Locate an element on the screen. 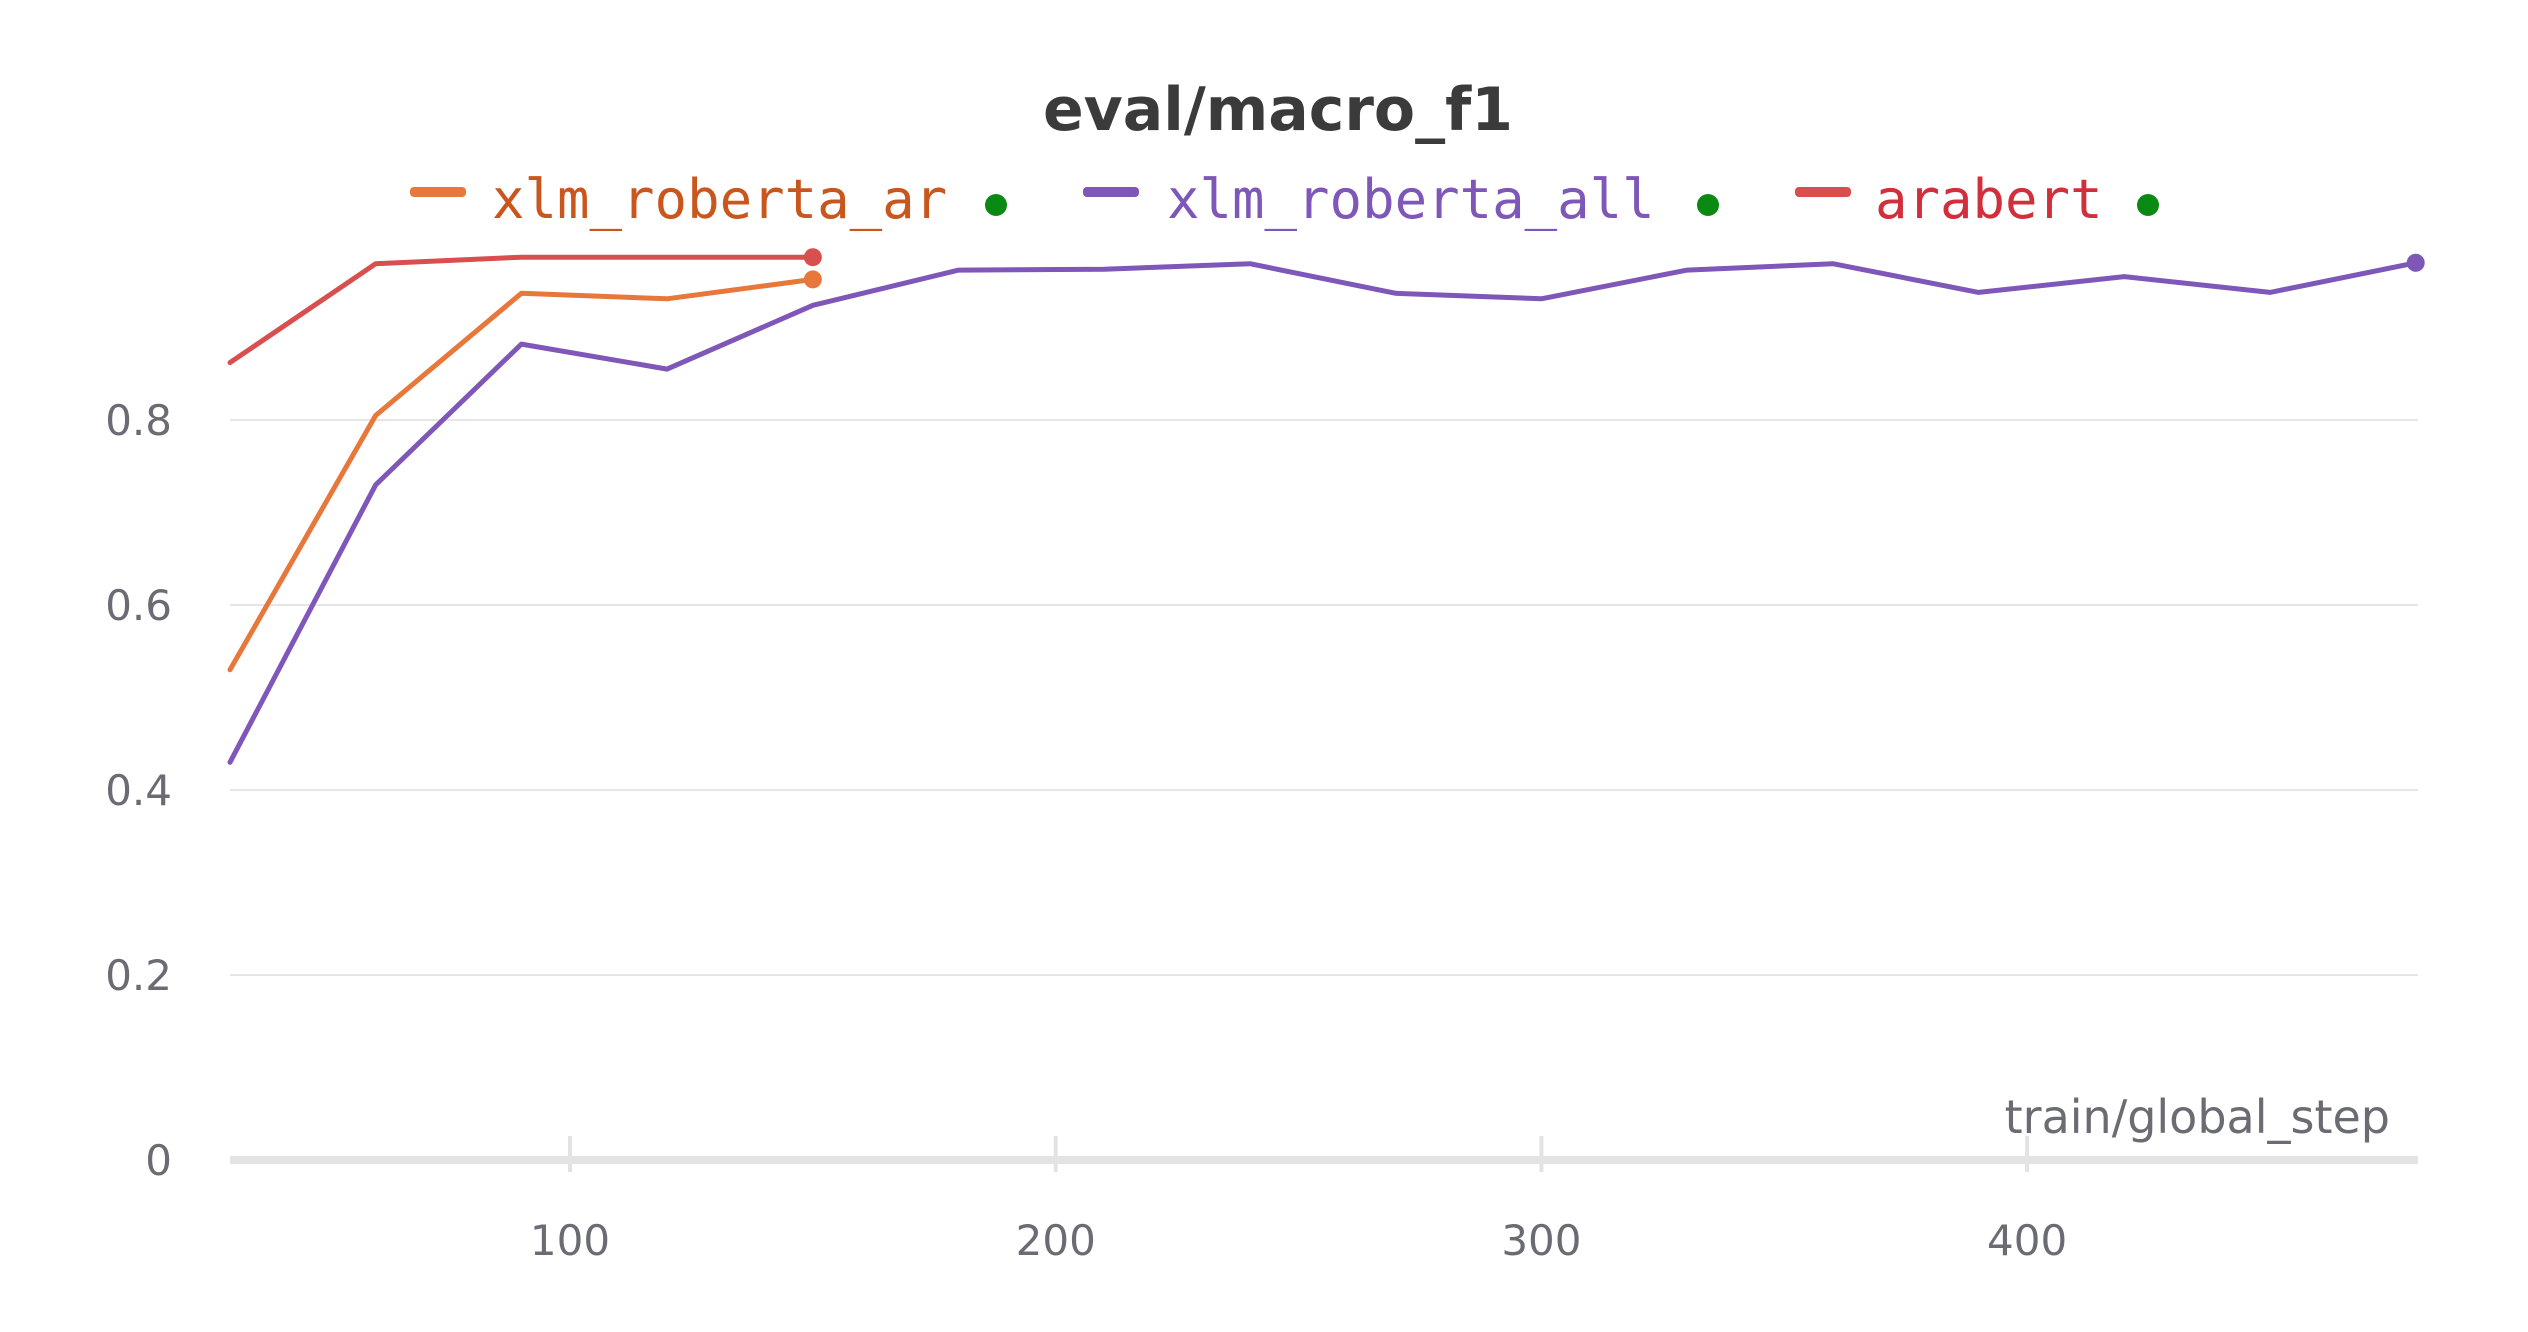 The height and width of the screenshot is (1332, 2528). y-tick-label: 0.4 is located at coordinates (138, 790).